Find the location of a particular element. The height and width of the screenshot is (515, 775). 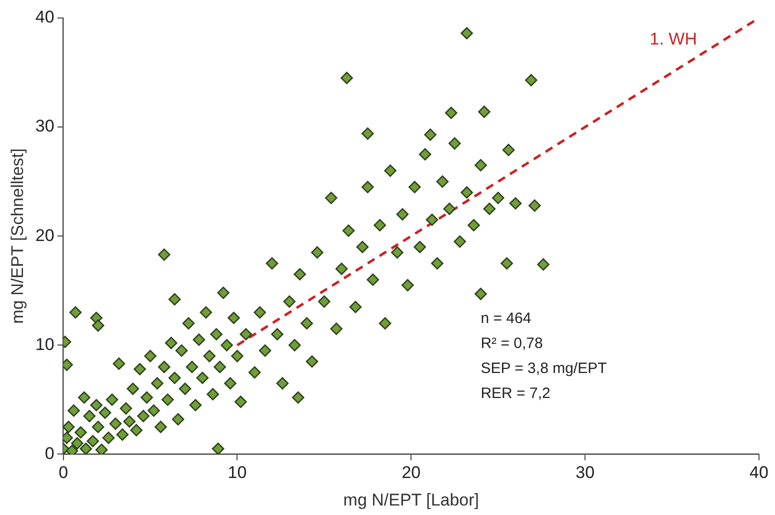

y-tick-label: 30 is located at coordinates (44, 126).